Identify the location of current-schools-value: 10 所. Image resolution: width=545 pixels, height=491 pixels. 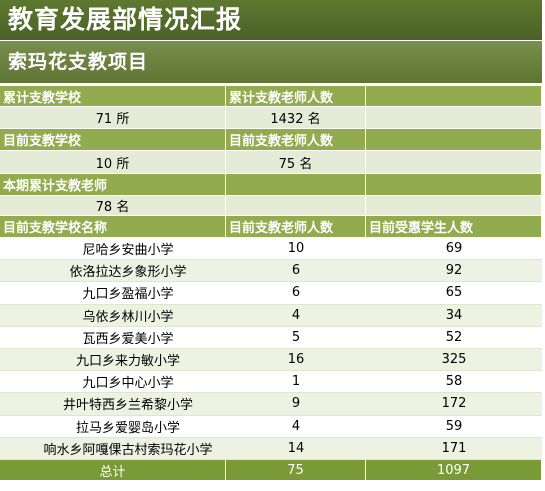
(113, 162).